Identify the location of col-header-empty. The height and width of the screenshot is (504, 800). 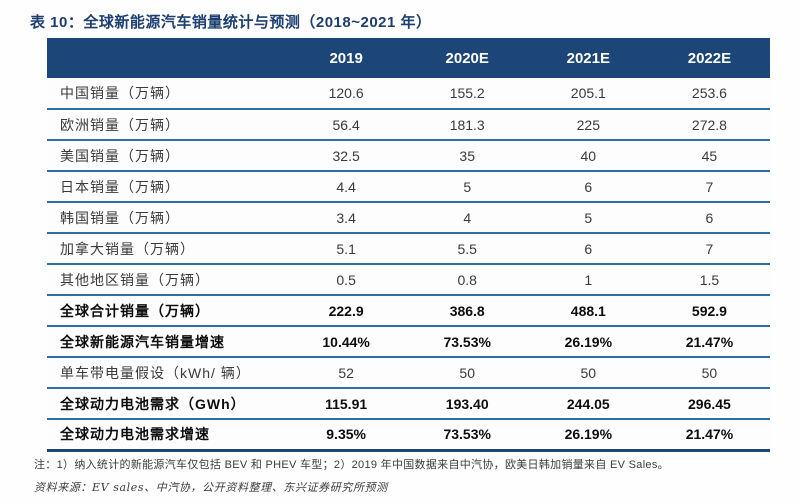
(166, 58).